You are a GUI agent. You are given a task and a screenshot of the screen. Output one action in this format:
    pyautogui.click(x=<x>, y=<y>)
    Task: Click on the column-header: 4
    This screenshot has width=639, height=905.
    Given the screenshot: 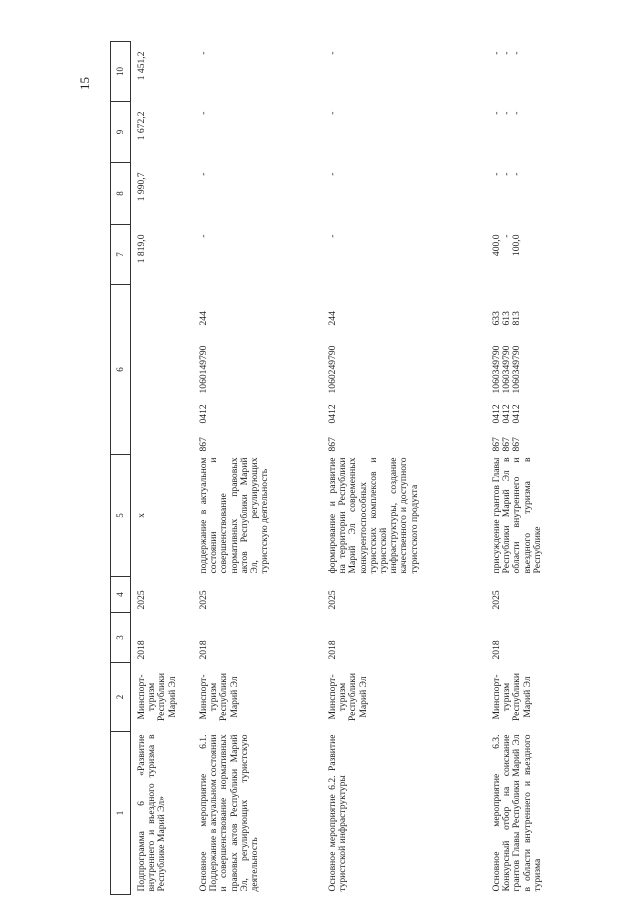 What is the action you would take?
    pyautogui.click(x=120, y=594)
    